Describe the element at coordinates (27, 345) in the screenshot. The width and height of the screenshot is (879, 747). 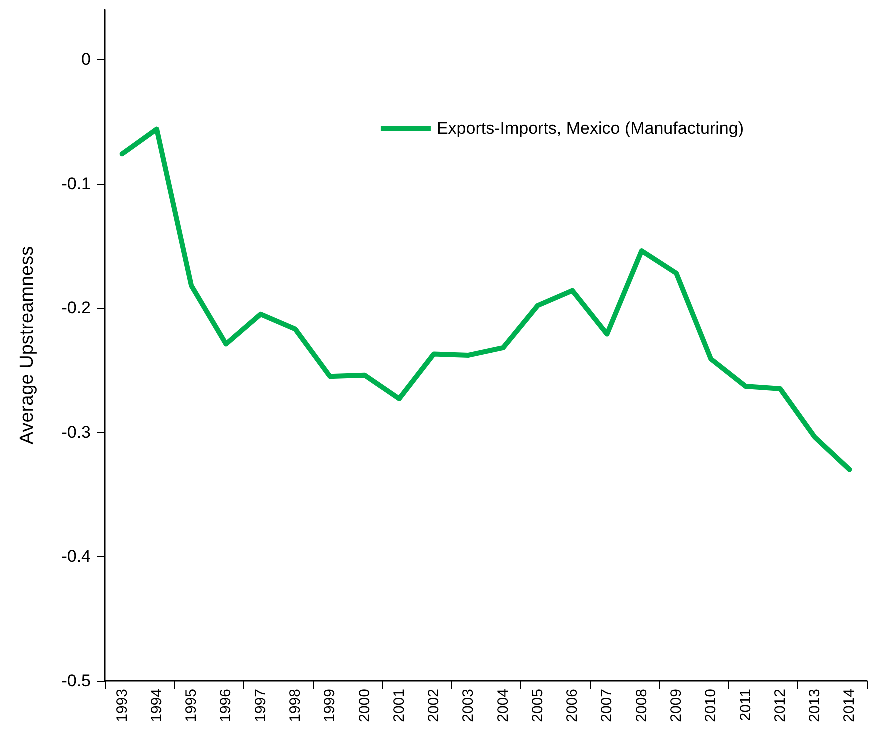
I see `y-axis-title: Average Upstreamness` at that location.